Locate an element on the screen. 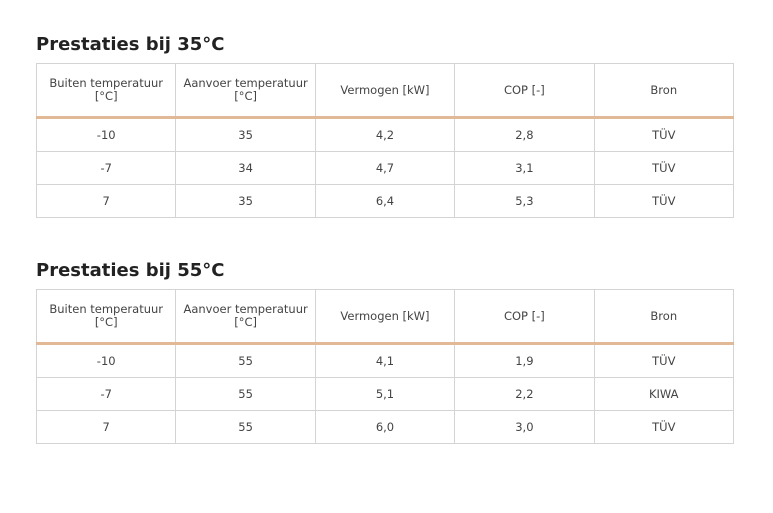  table-cell: 5,1 is located at coordinates (385, 394).